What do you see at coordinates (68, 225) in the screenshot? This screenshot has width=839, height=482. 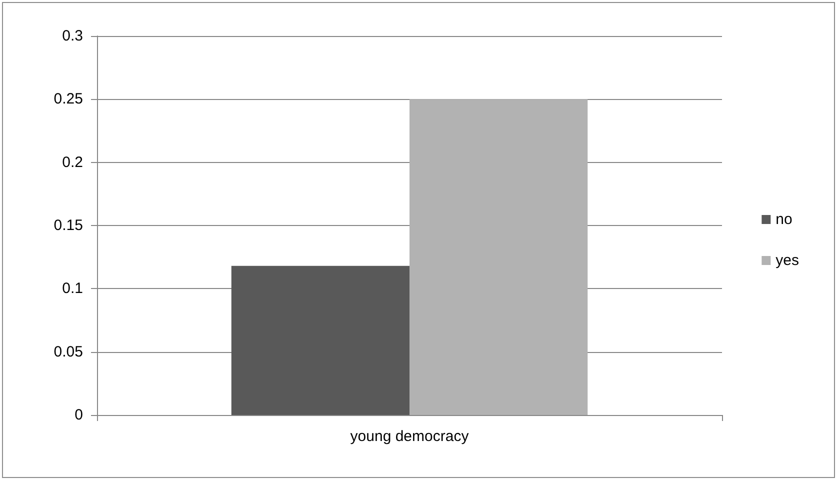 I see `y-tick-label: 0.15` at bounding box center [68, 225].